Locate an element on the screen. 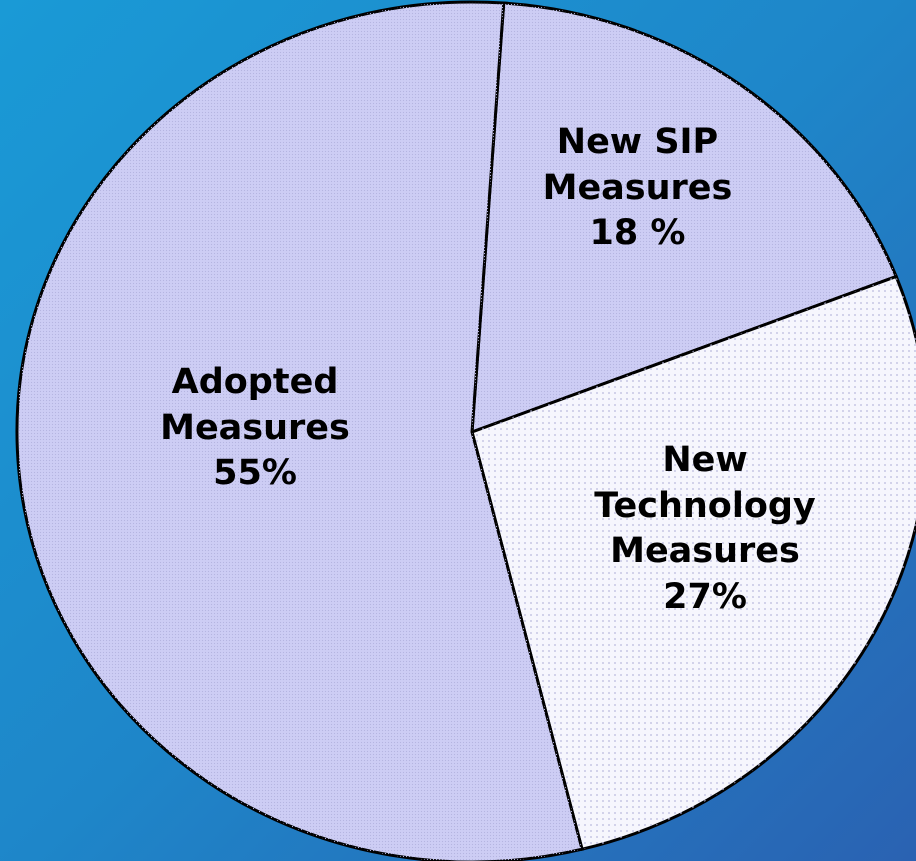 The image size is (916, 861). value-label: 18 % is located at coordinates (637, 233).